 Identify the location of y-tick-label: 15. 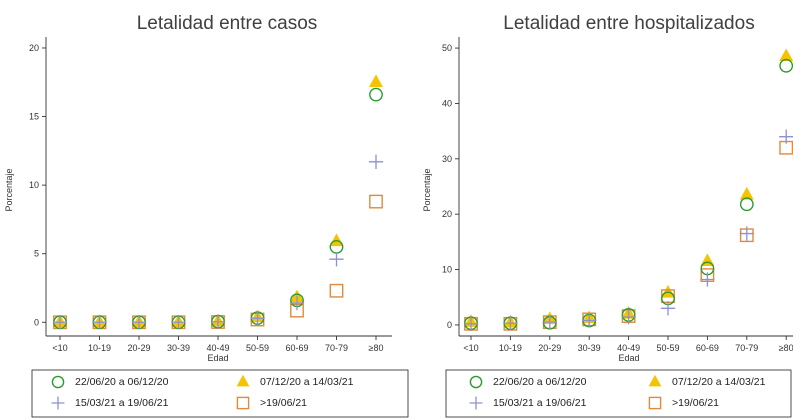
(34, 117).